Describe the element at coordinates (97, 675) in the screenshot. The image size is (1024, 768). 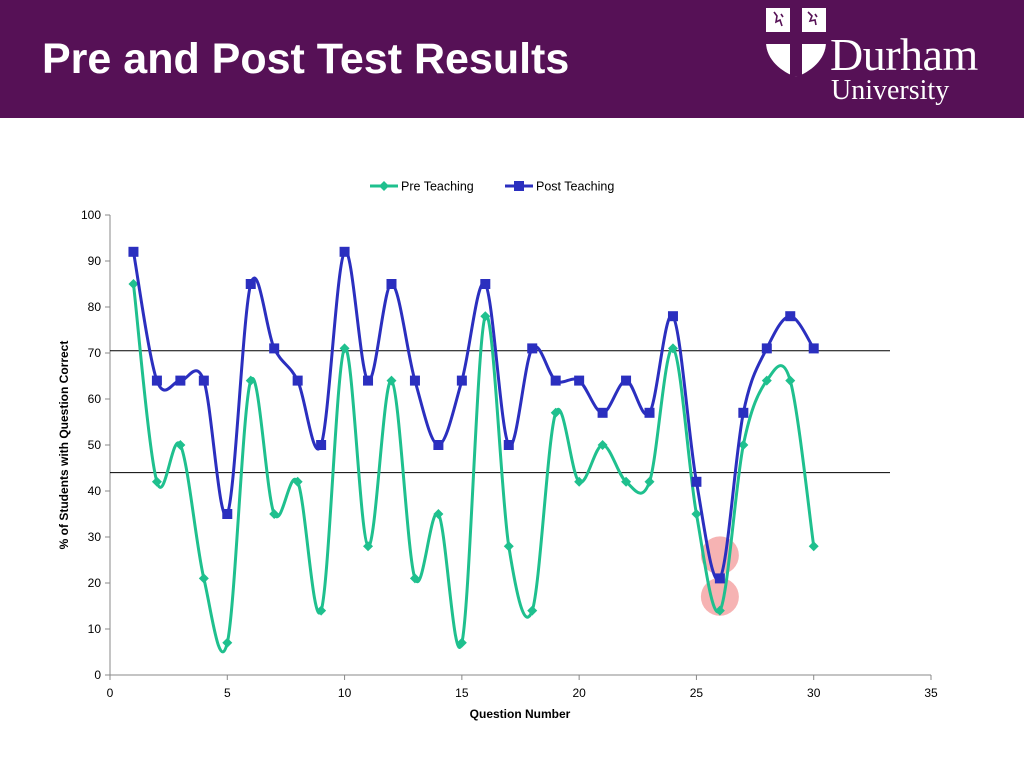
I see `y-tick-label: 0` at that location.